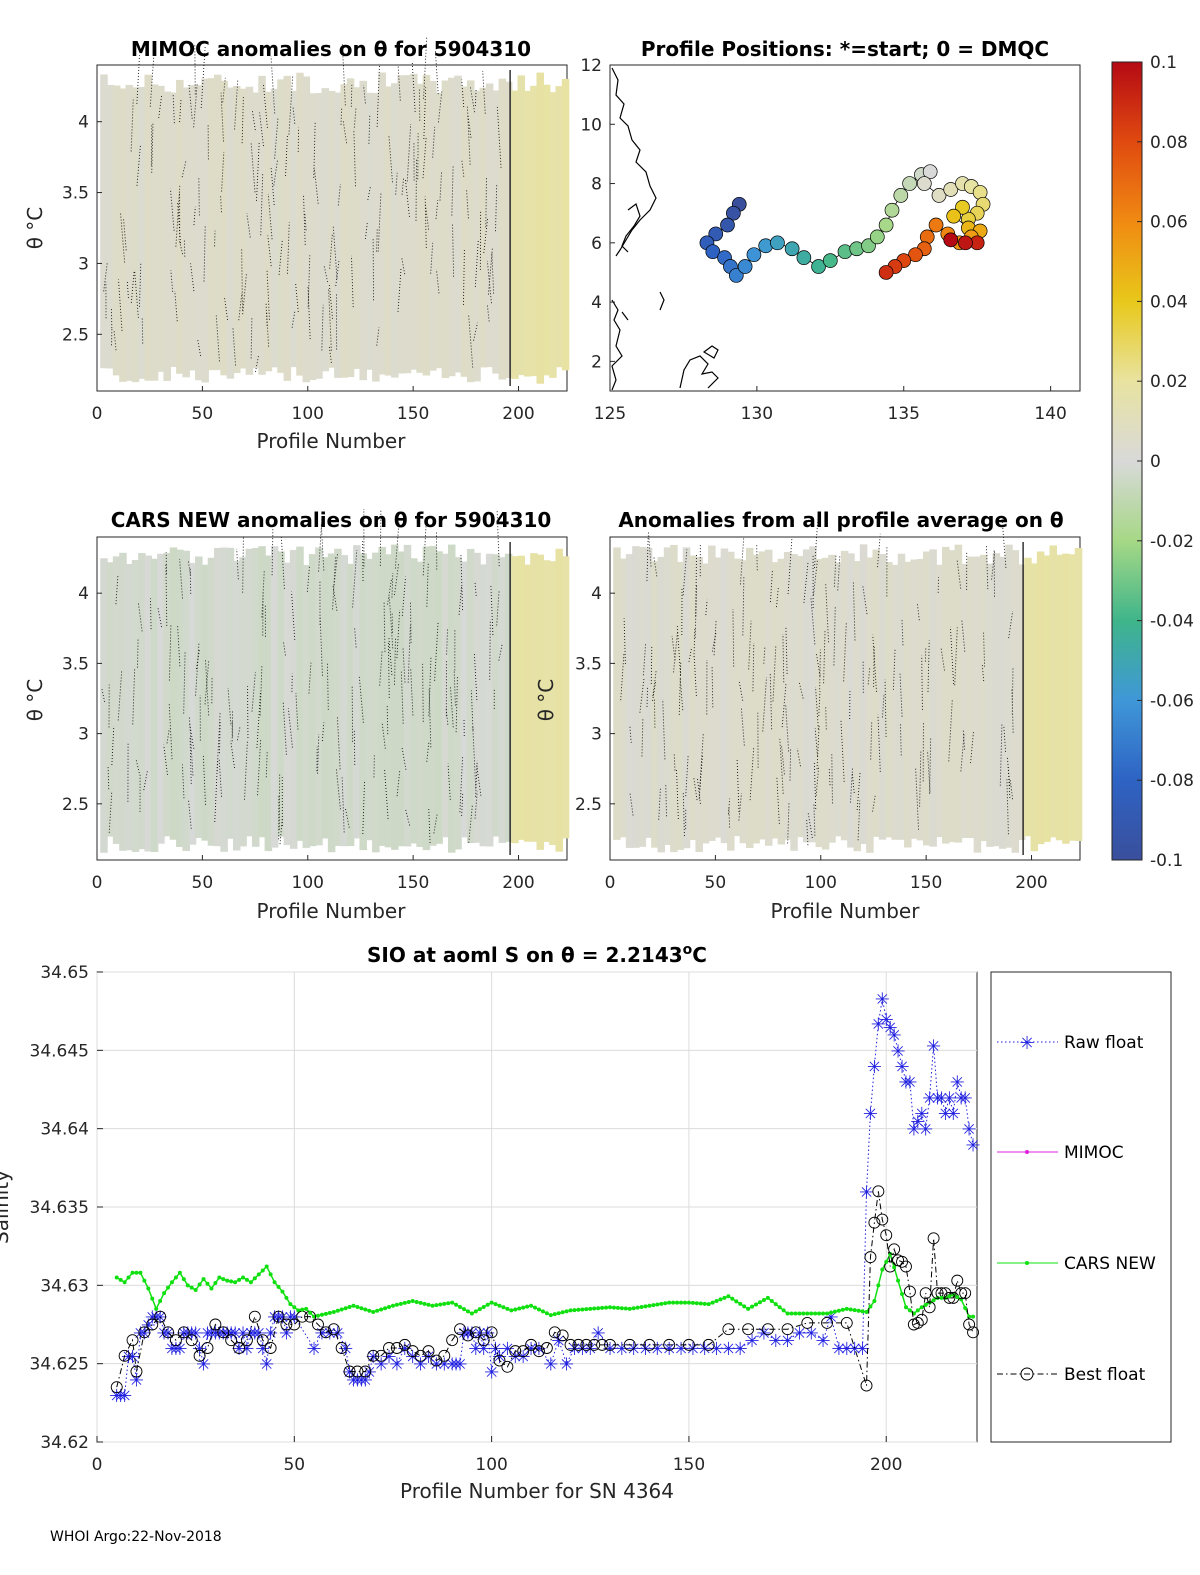 This screenshot has height=1575, width=1200. I want to click on y-tick-label: 3.5, so click(75, 664).